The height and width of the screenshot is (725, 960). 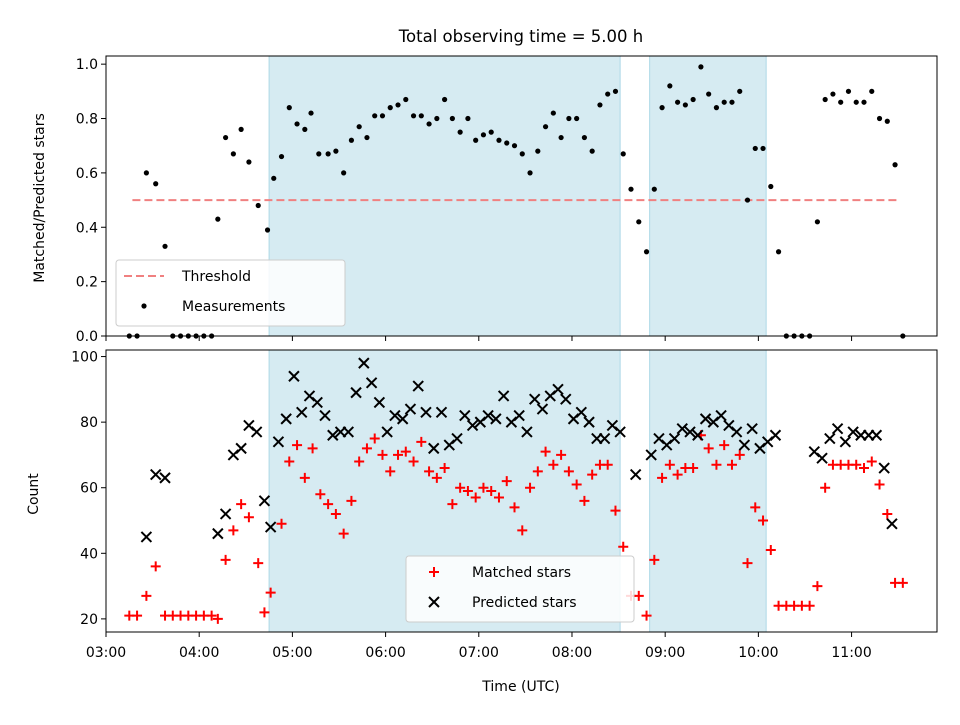 I want to click on top-y-tick-label: 0.4, so click(x=87, y=228).